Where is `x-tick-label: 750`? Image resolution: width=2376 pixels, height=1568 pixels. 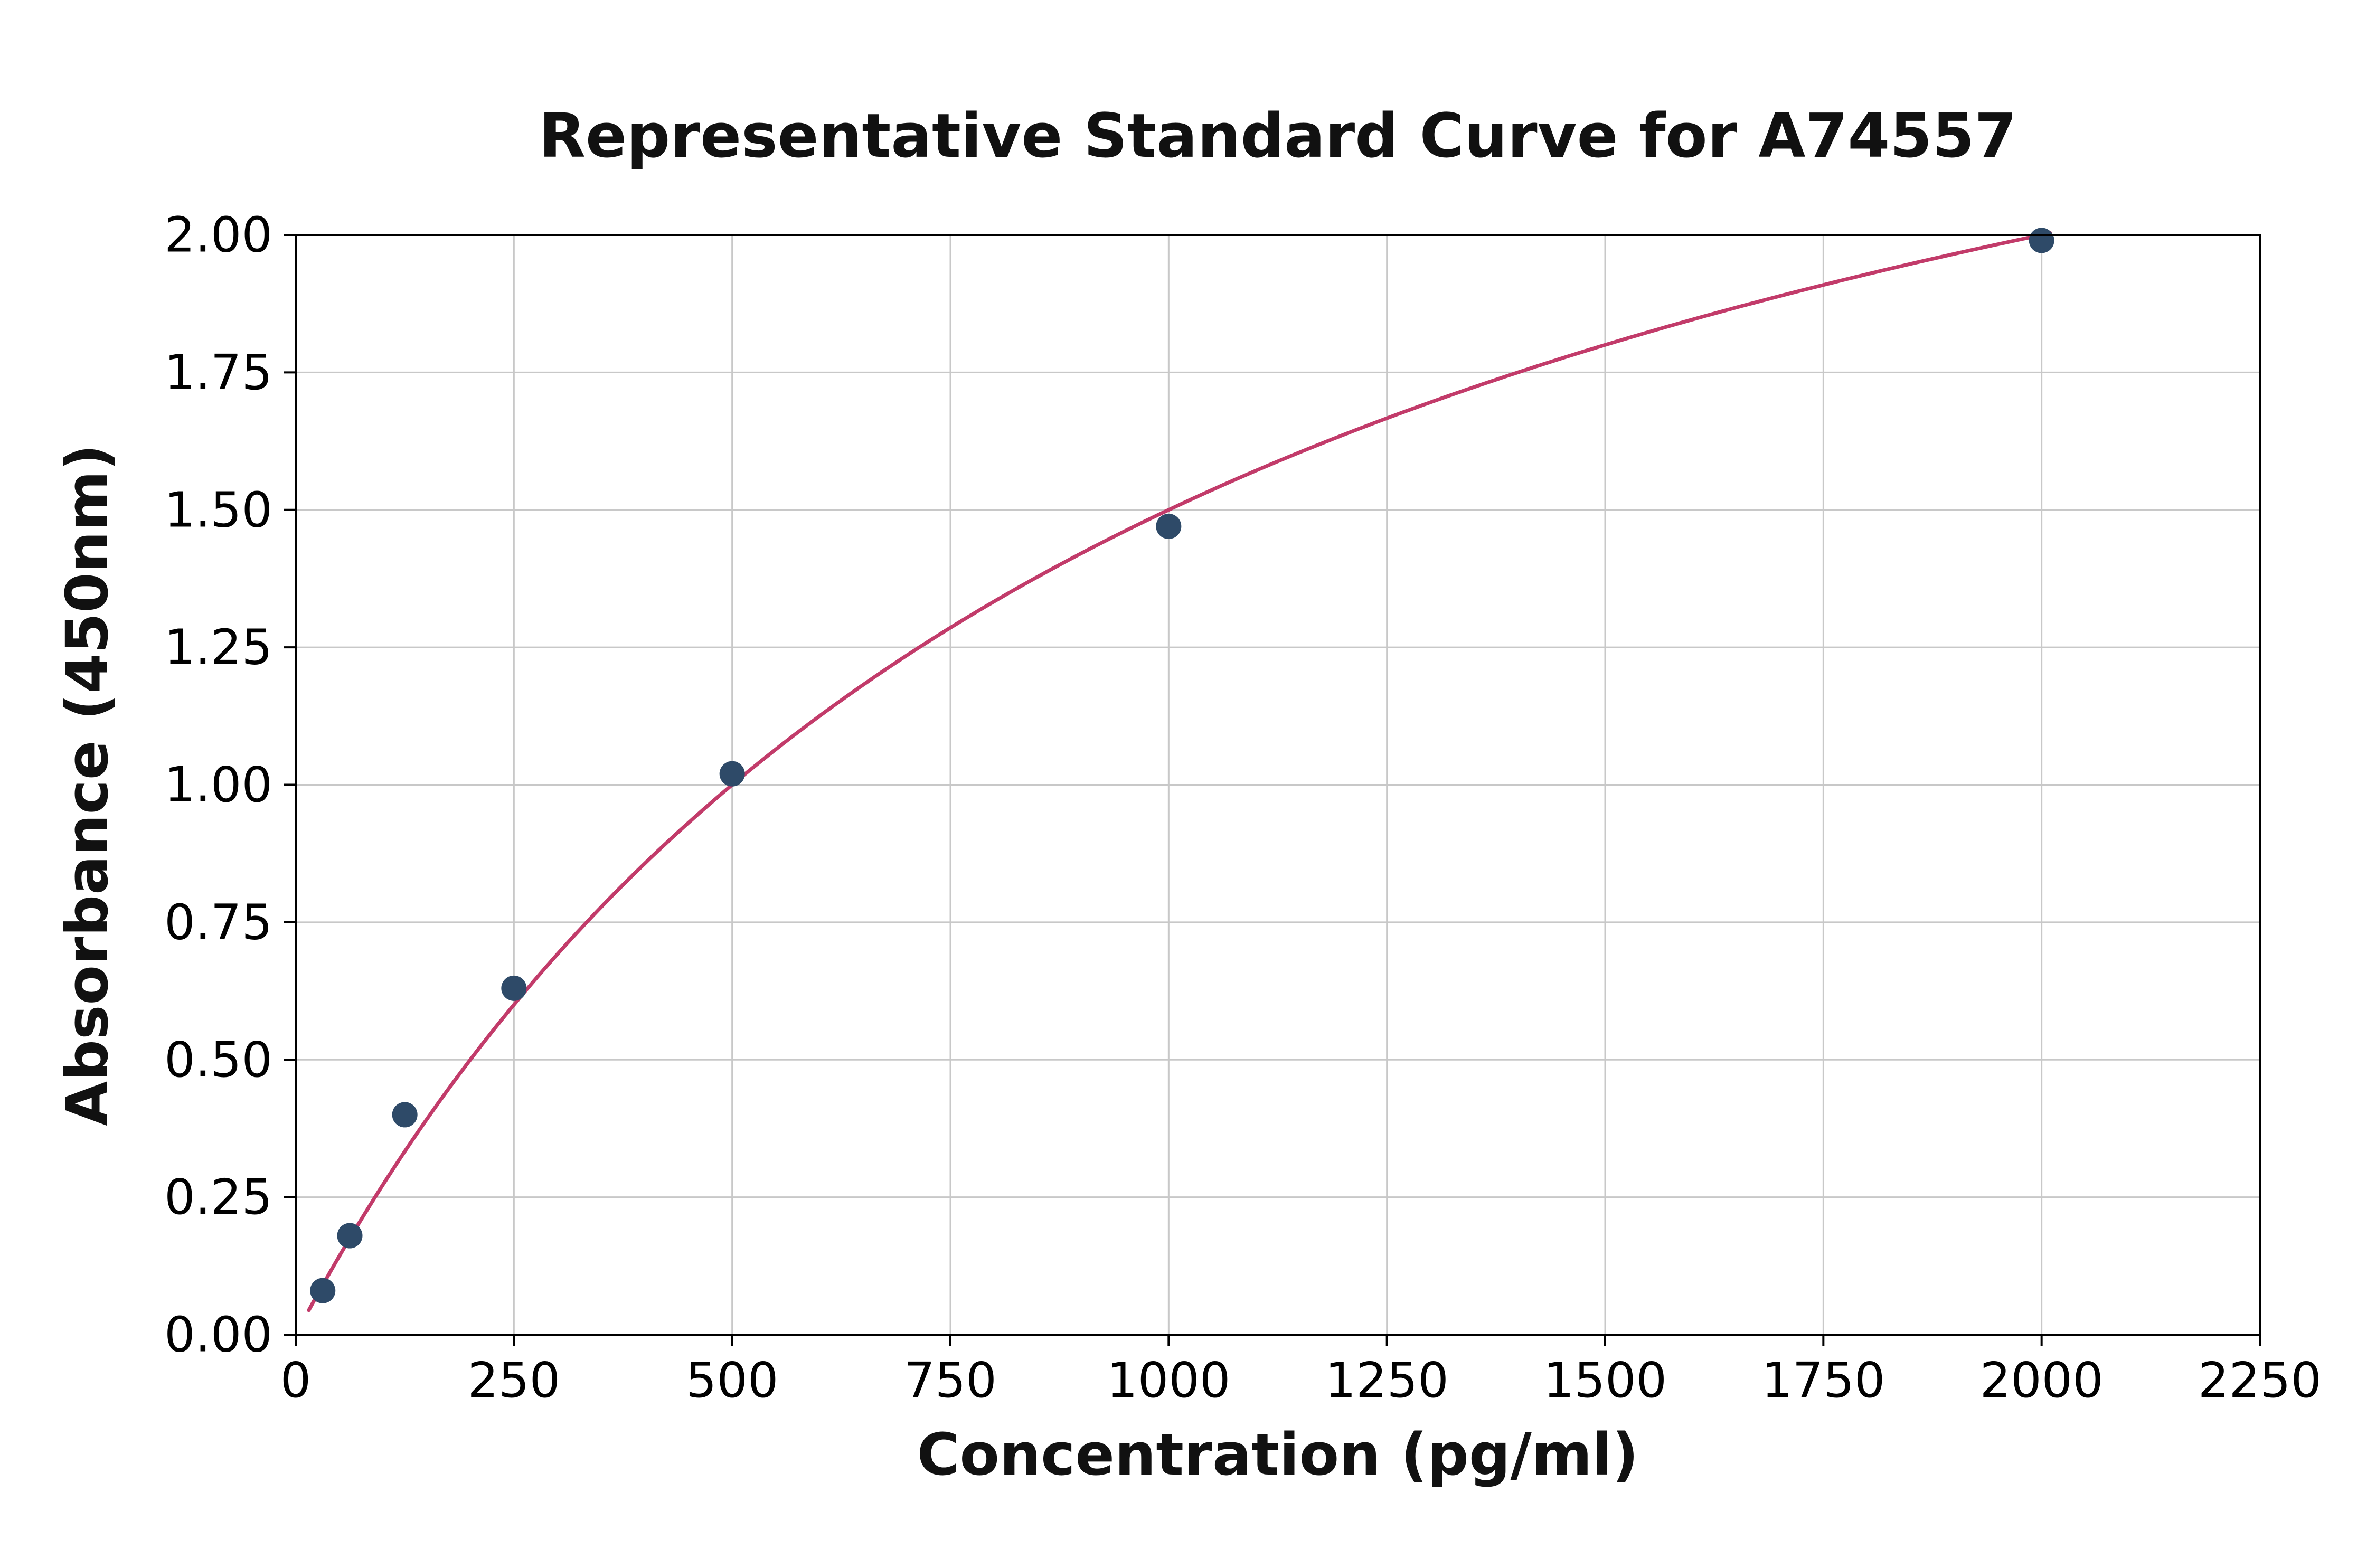 x-tick-label: 750 is located at coordinates (951, 1381).